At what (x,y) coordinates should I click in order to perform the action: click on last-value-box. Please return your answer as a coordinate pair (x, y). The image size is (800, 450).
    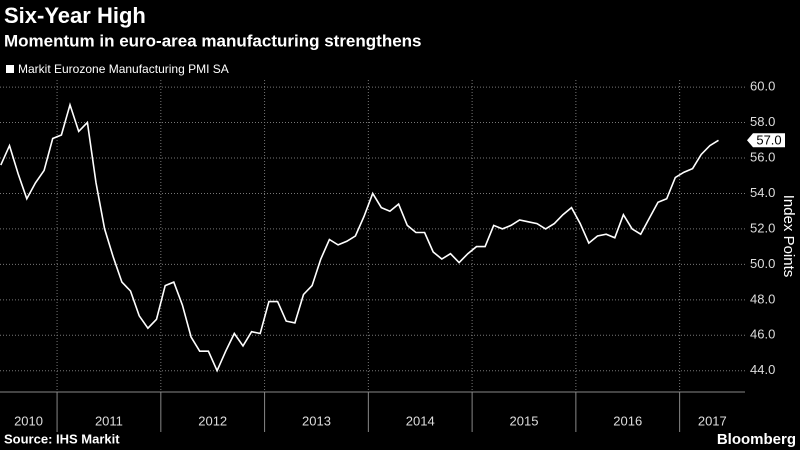
    Looking at the image, I should click on (766, 140).